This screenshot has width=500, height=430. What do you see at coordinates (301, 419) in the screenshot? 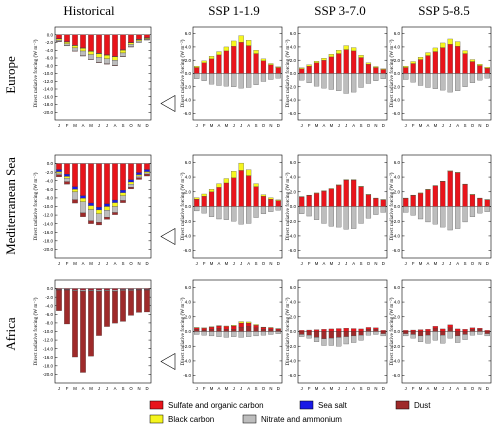
I see `legend-label-nitrate-ammonium: Nitrate and ammonium` at bounding box center [301, 419].